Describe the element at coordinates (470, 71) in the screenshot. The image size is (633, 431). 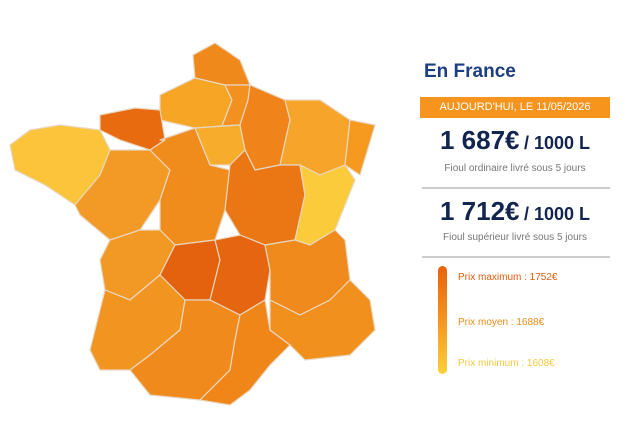
I see `panel-title: En France` at that location.